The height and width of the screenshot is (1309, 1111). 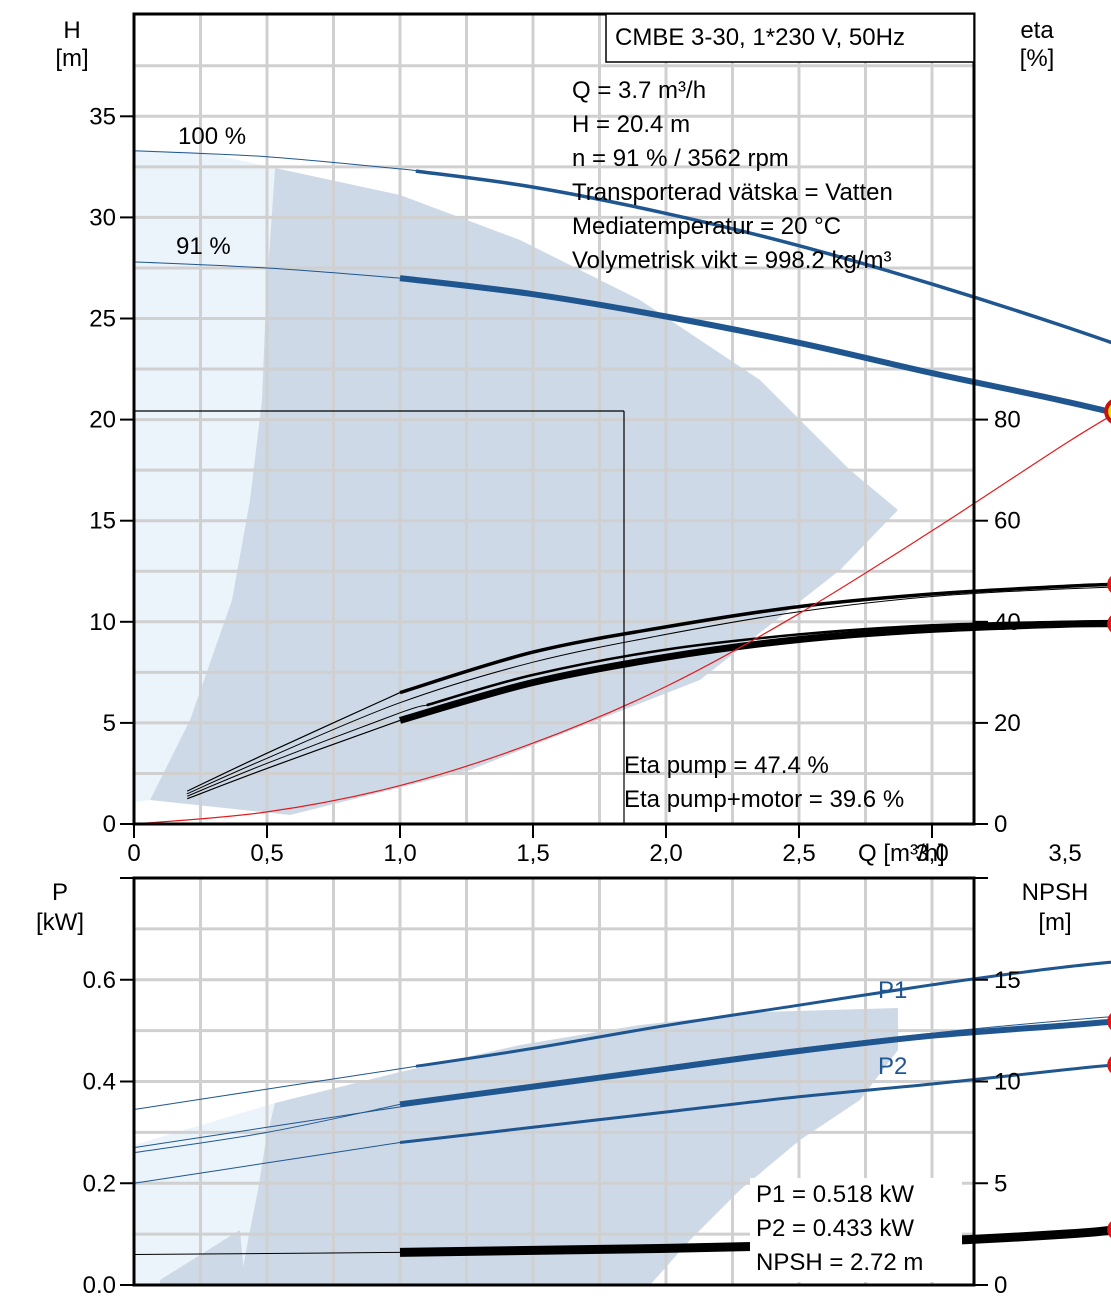 I want to click on q-tick-label: 1,0, so click(x=399, y=853).